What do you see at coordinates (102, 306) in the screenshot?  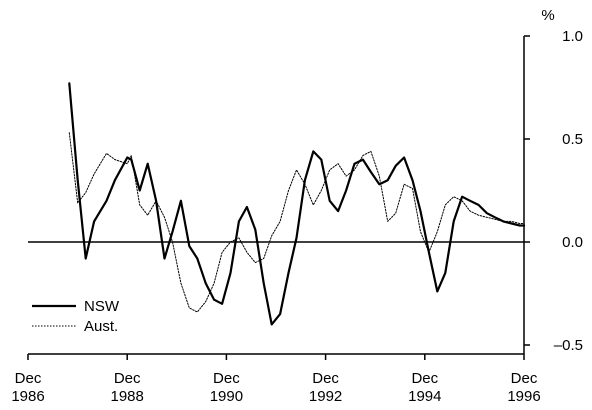 I see `legend-label-nsw: NSW` at bounding box center [102, 306].